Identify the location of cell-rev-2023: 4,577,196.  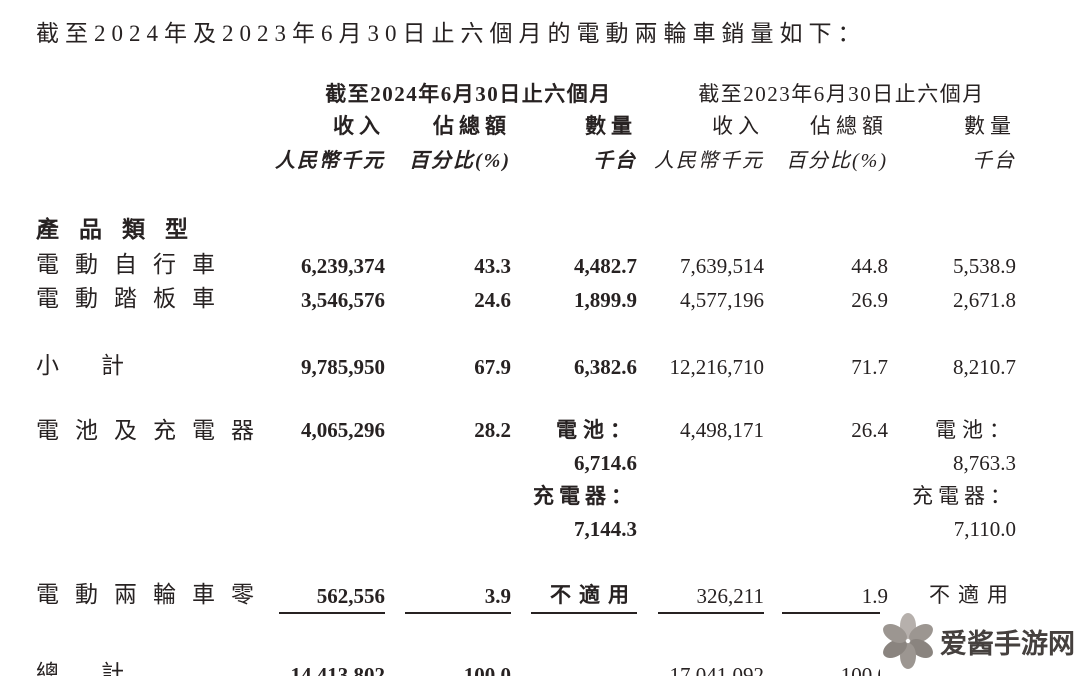
(722, 300).